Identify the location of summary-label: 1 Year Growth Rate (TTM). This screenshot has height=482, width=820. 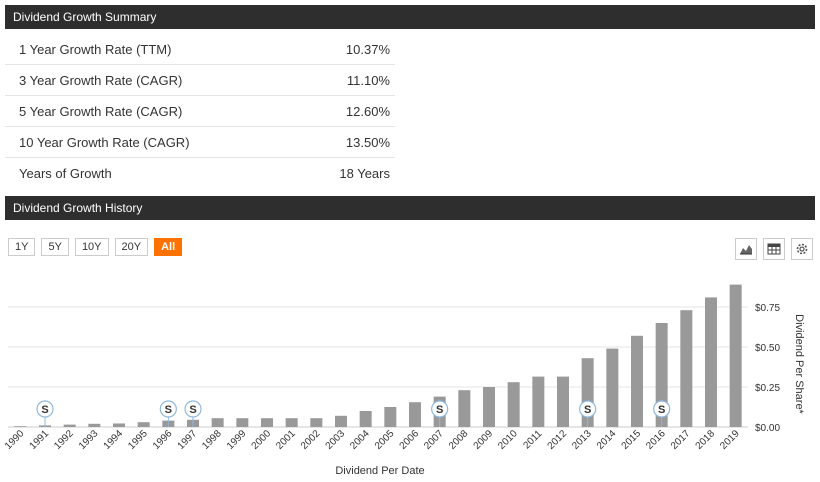
(95, 49).